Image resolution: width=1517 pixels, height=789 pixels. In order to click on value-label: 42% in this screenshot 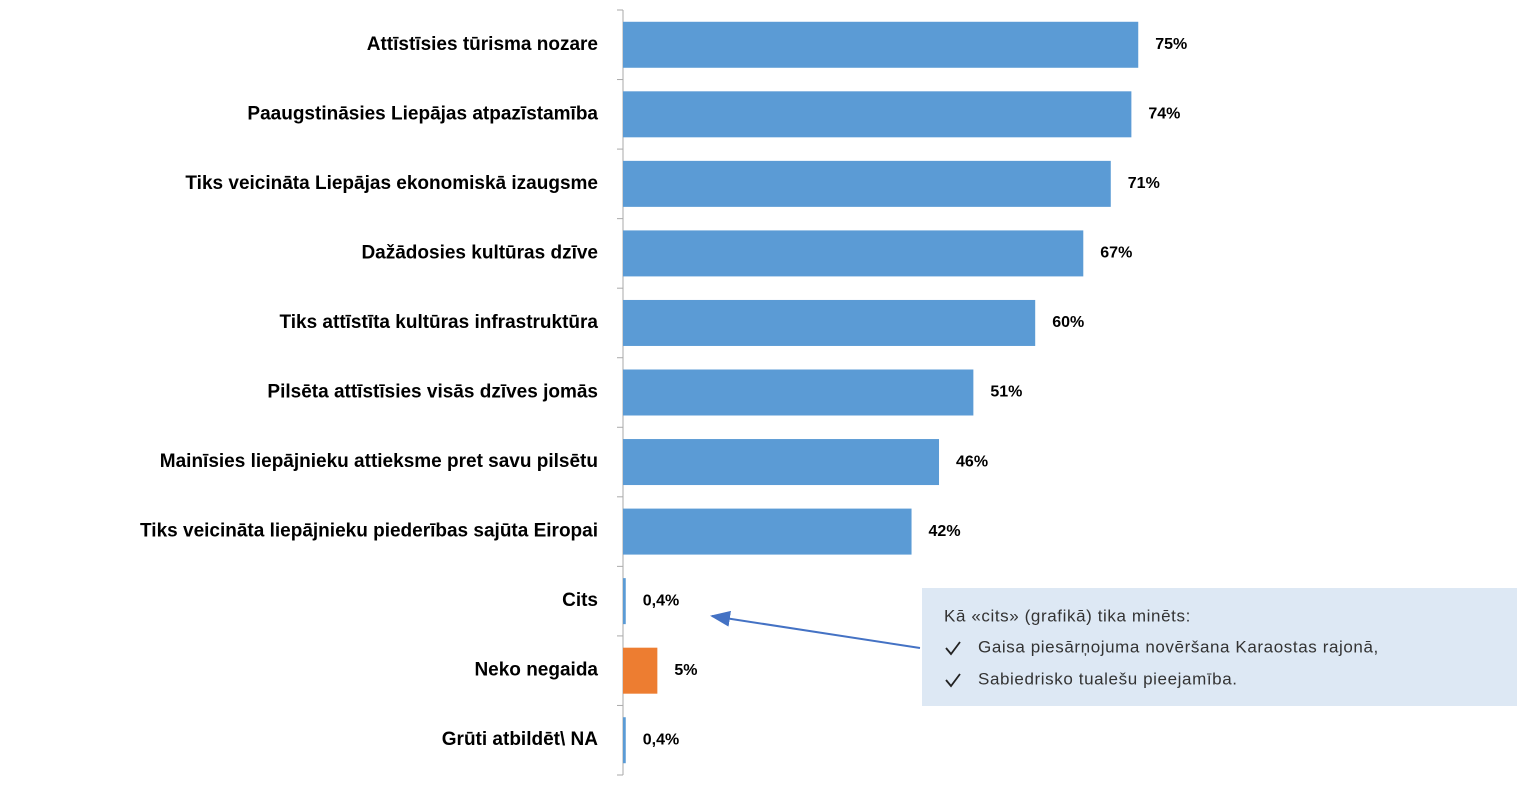, I will do `click(945, 531)`.